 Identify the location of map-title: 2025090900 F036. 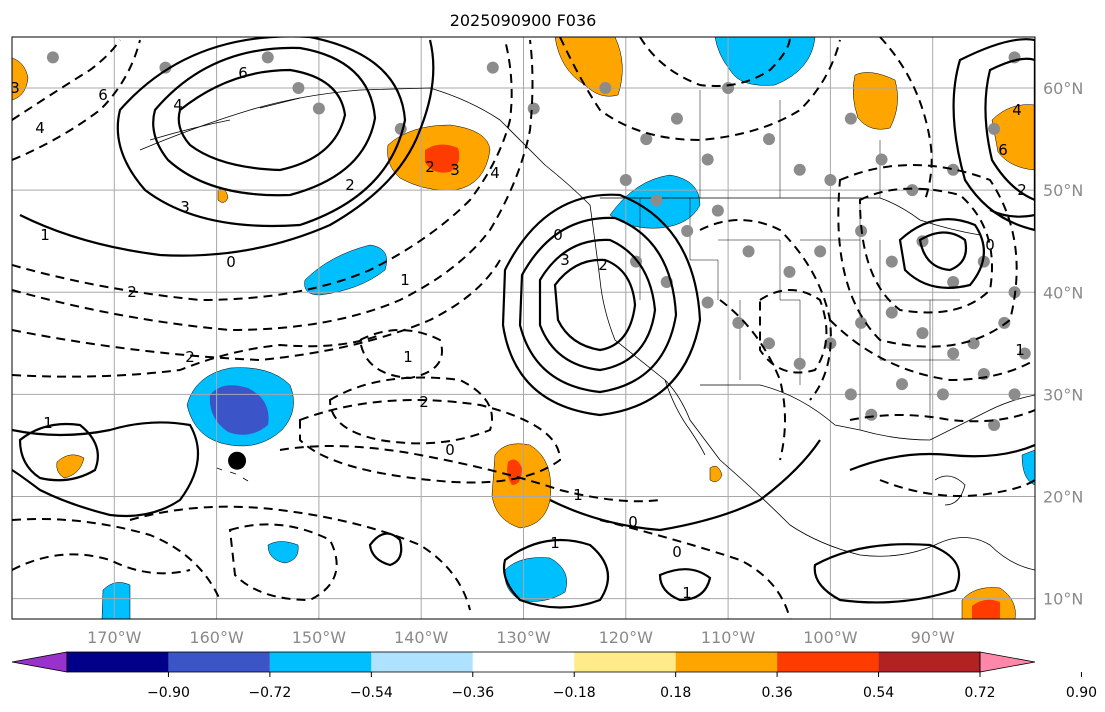
(523, 20).